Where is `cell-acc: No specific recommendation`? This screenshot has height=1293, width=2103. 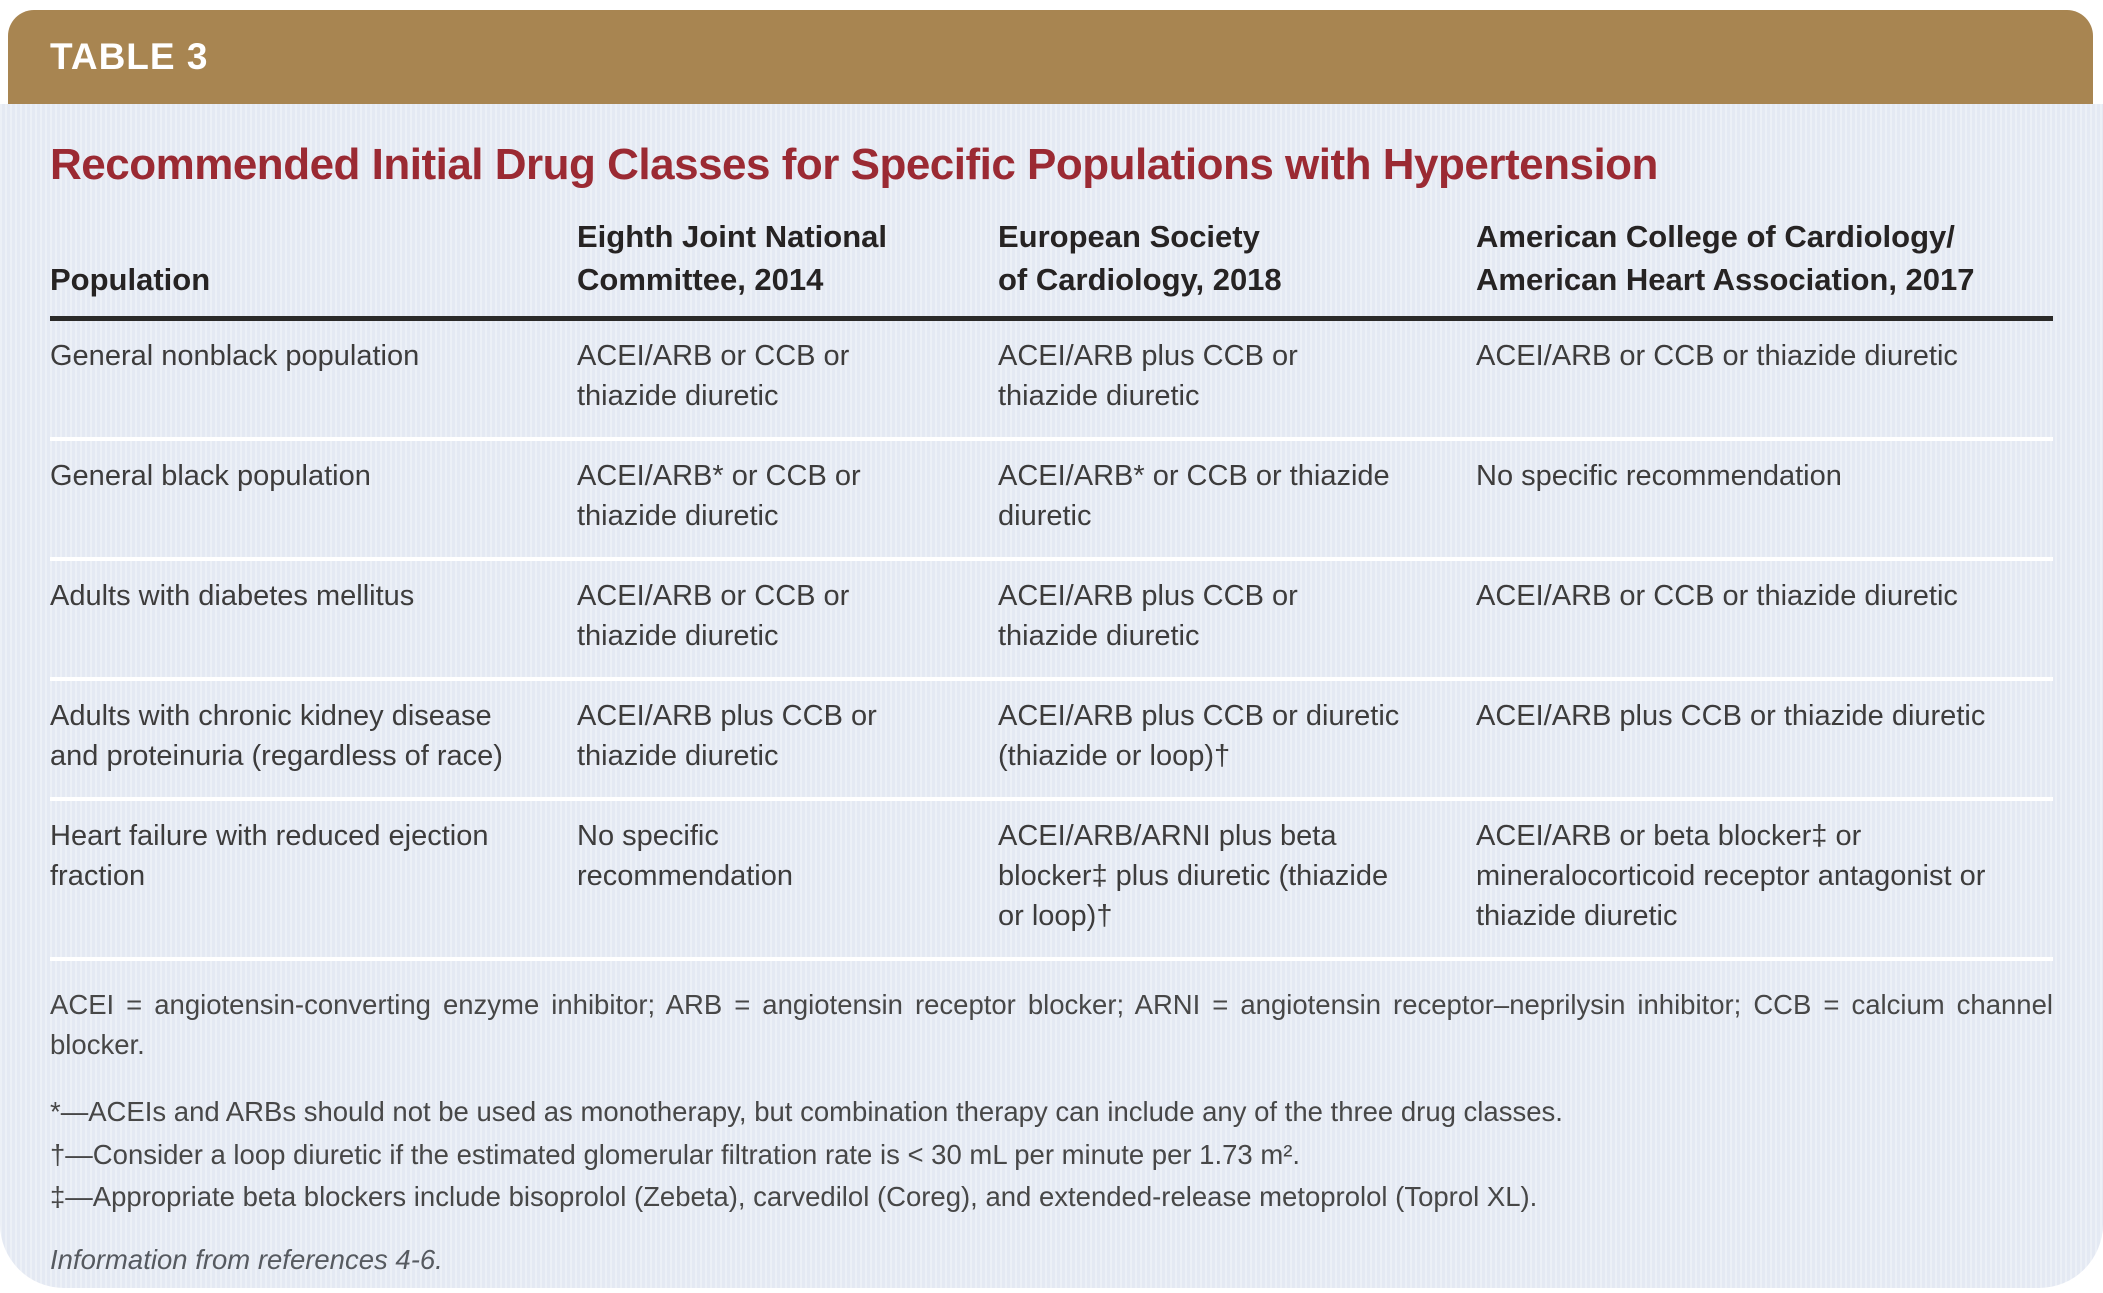
cell-acc: No specific recommendation is located at coordinates (1659, 475).